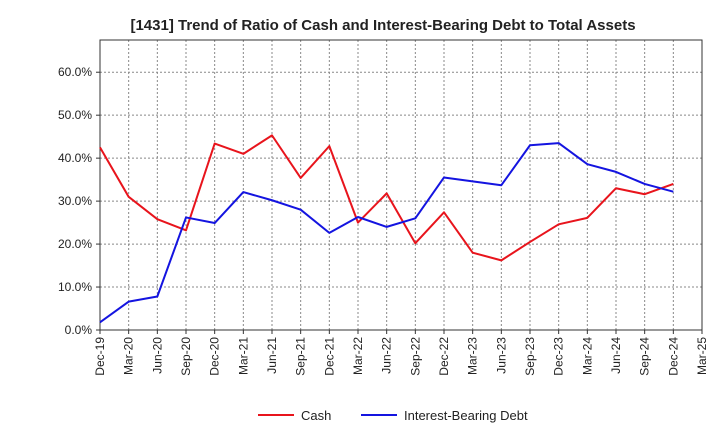  What do you see at coordinates (393, 415) in the screenshot?
I see `legend: Cash Interest-Bearing Debt` at bounding box center [393, 415].